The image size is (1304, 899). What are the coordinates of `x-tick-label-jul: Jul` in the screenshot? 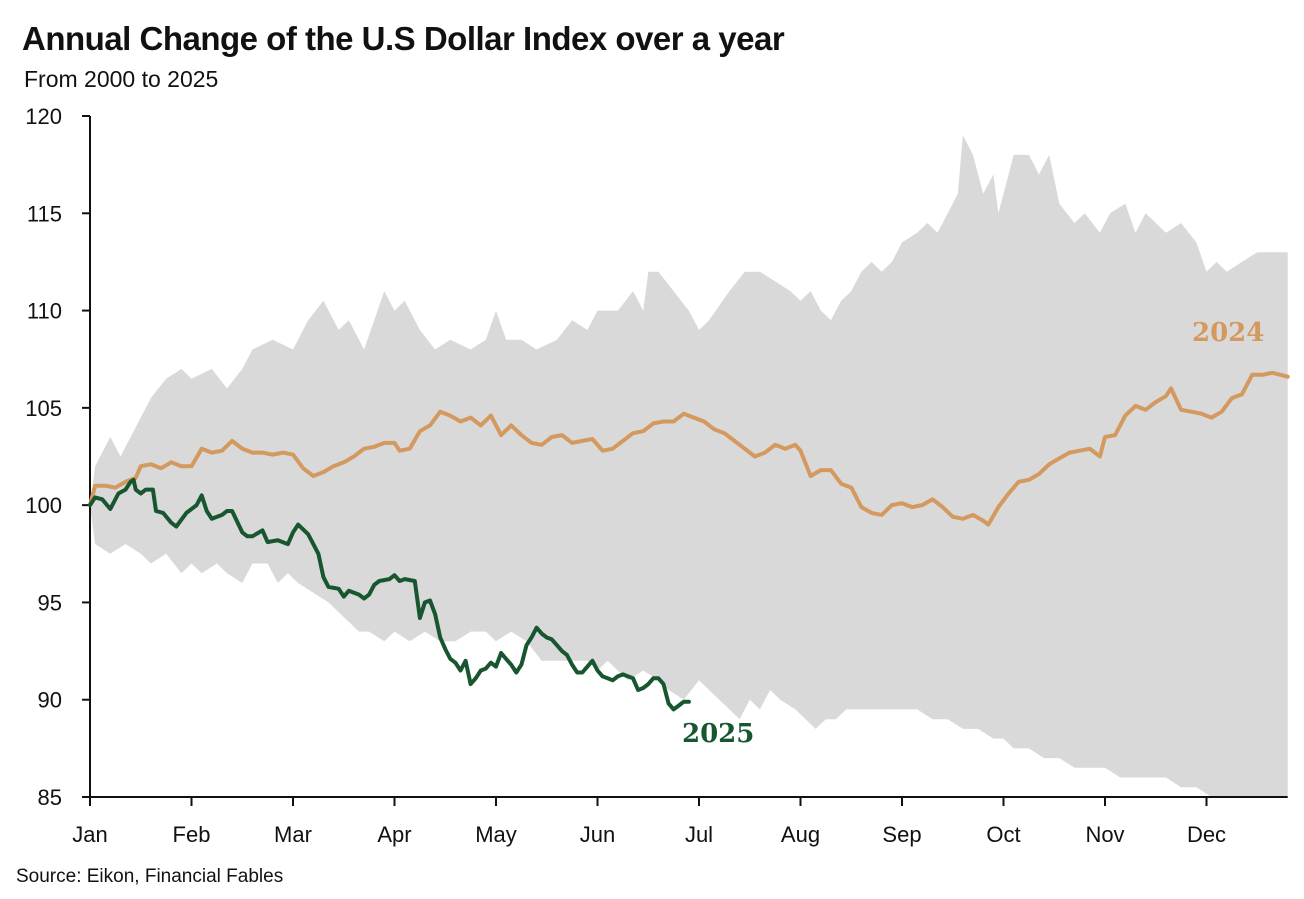 It's located at (699, 834).